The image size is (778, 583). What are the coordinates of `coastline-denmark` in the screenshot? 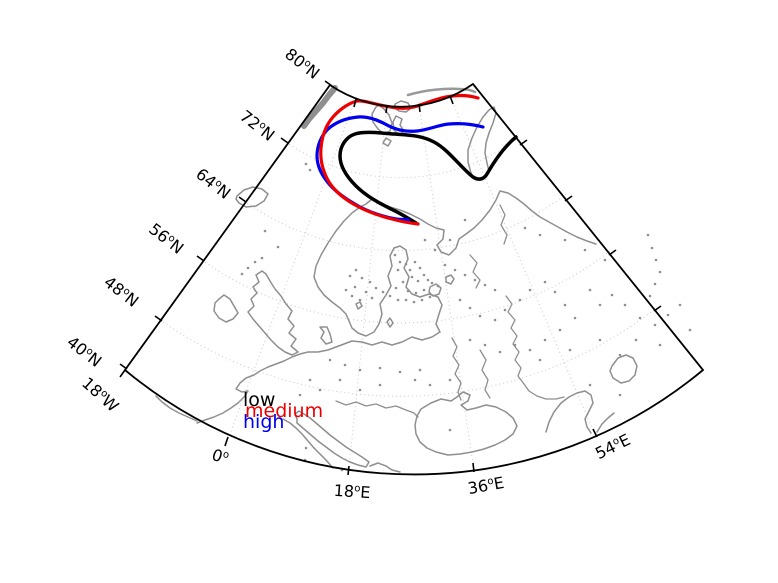 It's located at (326, 335).